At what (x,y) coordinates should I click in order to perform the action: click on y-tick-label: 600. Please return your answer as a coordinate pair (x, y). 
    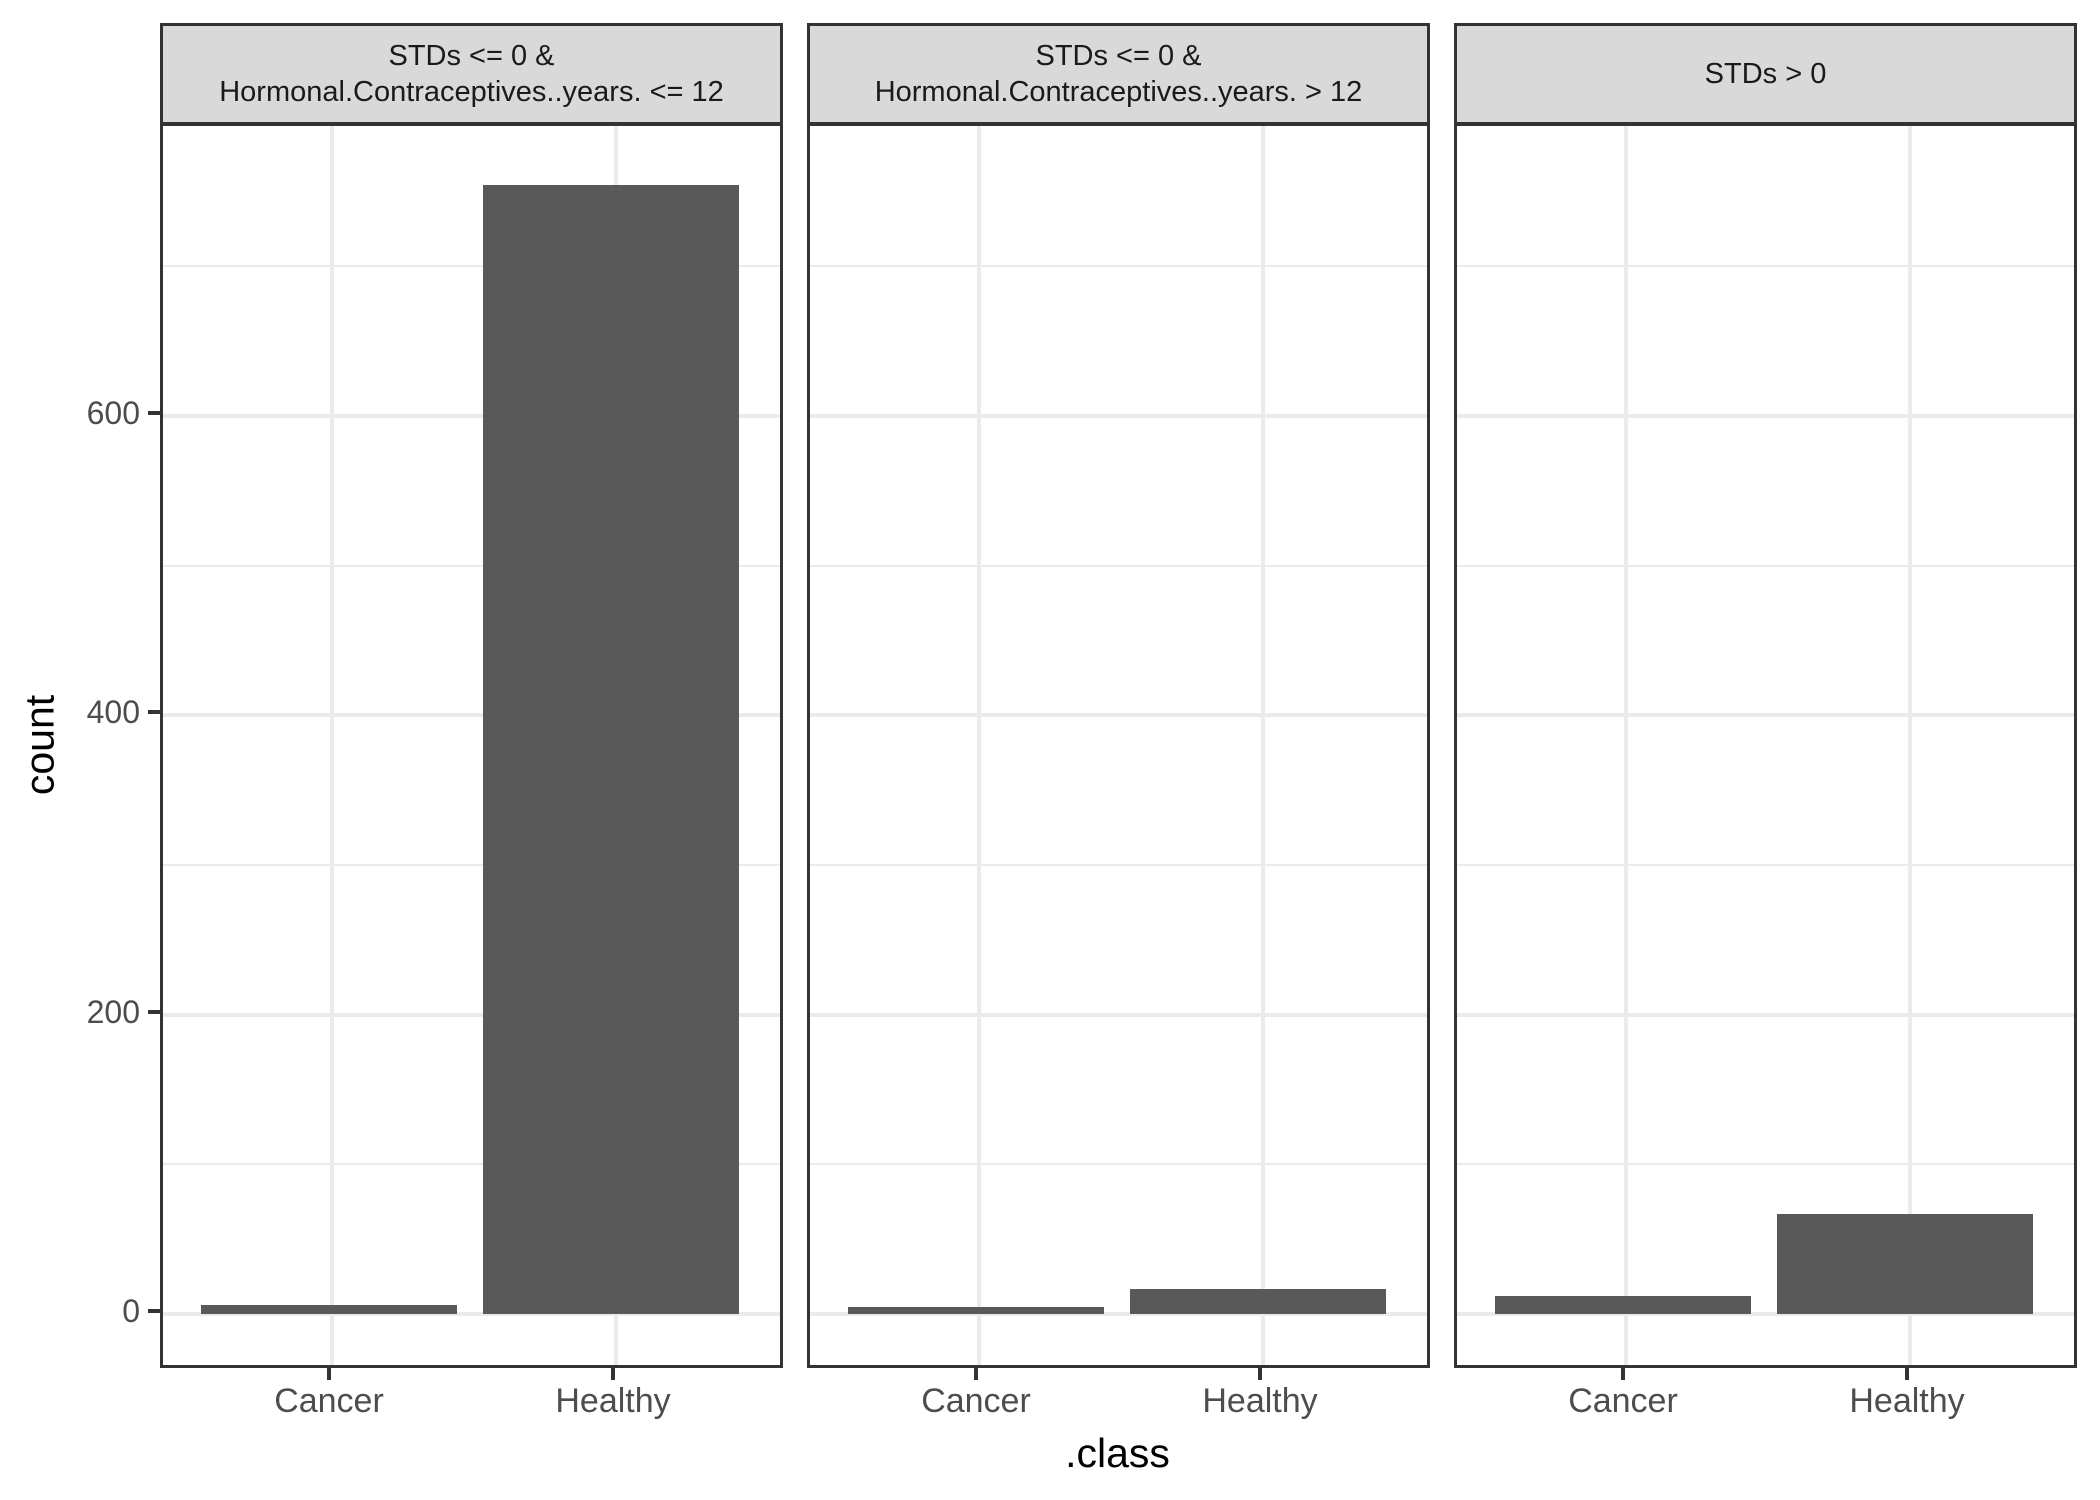
    Looking at the image, I should click on (113, 412).